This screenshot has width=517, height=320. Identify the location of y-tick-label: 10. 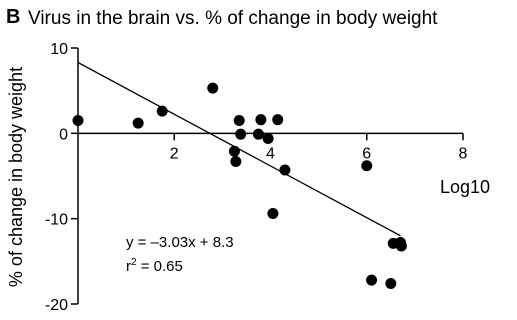
(59, 49).